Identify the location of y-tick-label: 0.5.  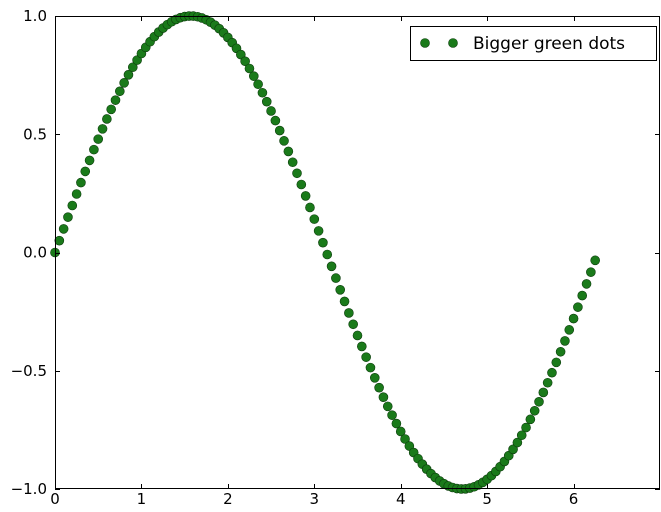
(35, 134).